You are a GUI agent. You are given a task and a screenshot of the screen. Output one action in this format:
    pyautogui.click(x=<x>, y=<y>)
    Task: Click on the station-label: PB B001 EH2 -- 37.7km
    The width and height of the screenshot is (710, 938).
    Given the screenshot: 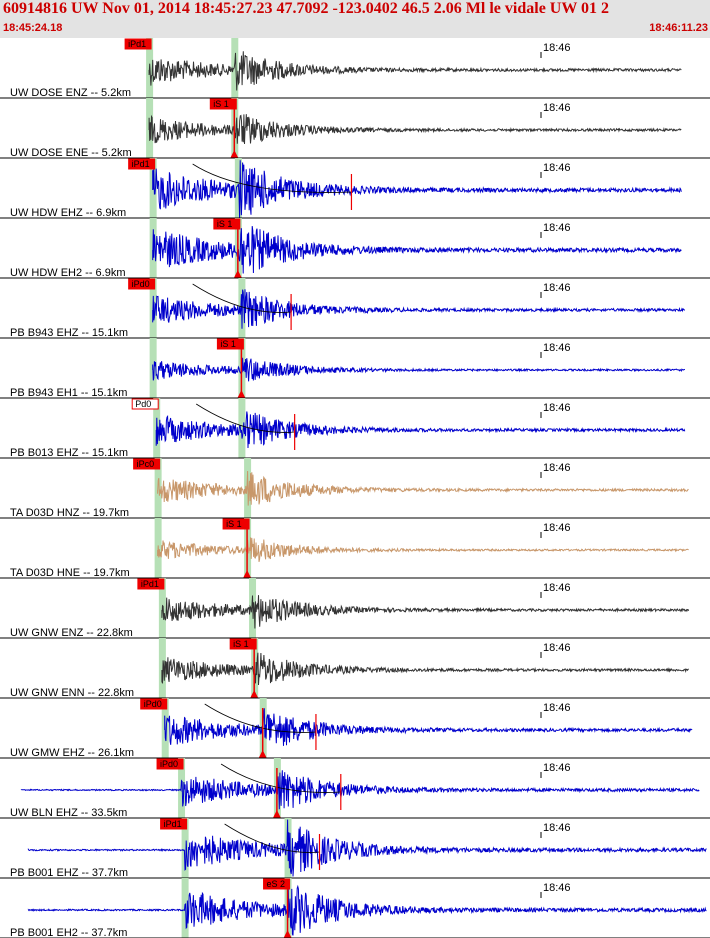 What is the action you would take?
    pyautogui.click(x=68, y=932)
    